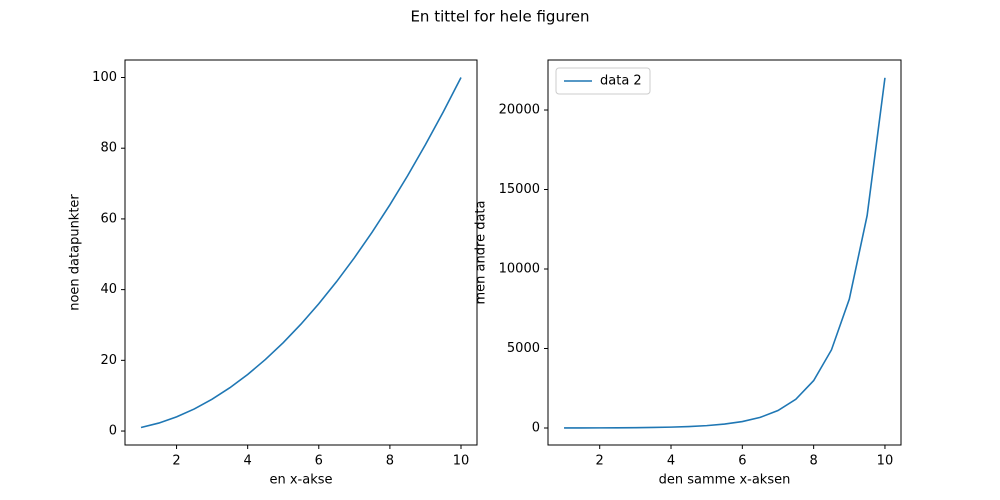 The width and height of the screenshot is (1000, 500). Describe the element at coordinates (725, 480) in the screenshot. I see `x-axis-label: den samme x-aksen` at that location.